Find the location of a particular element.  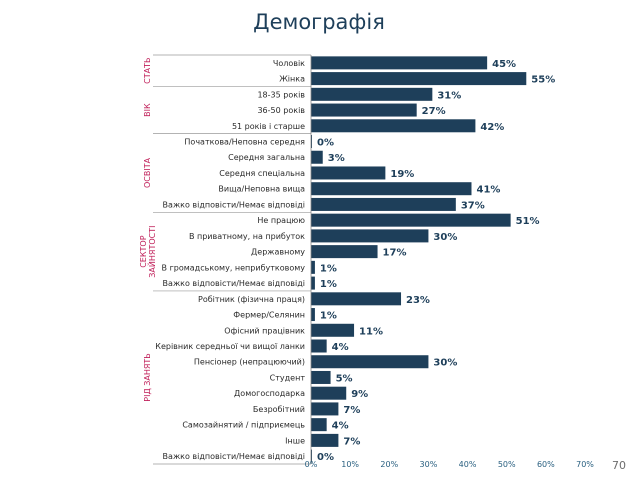

group-label: РІД ЗАНЯТЬ is located at coordinates (147, 377).